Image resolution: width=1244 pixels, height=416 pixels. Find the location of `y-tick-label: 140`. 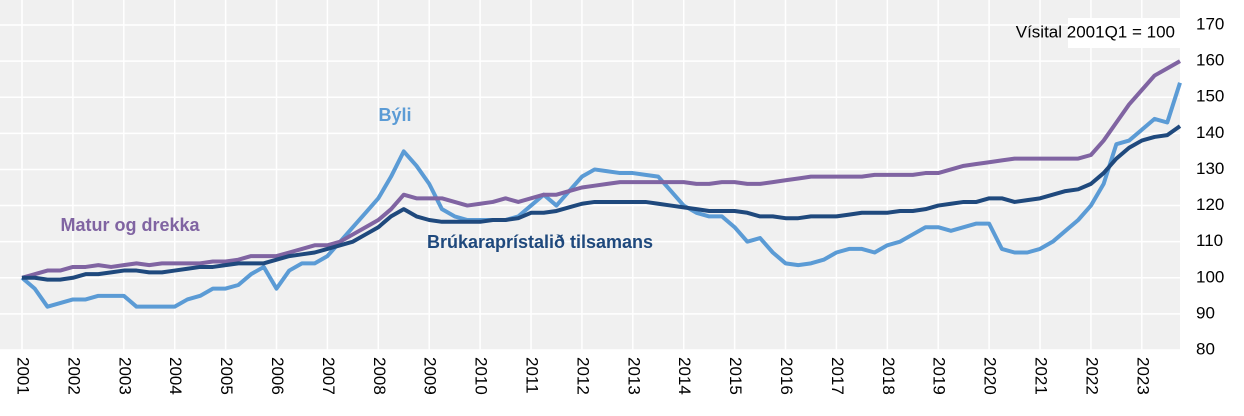

y-tick-label: 140 is located at coordinates (1210, 132).